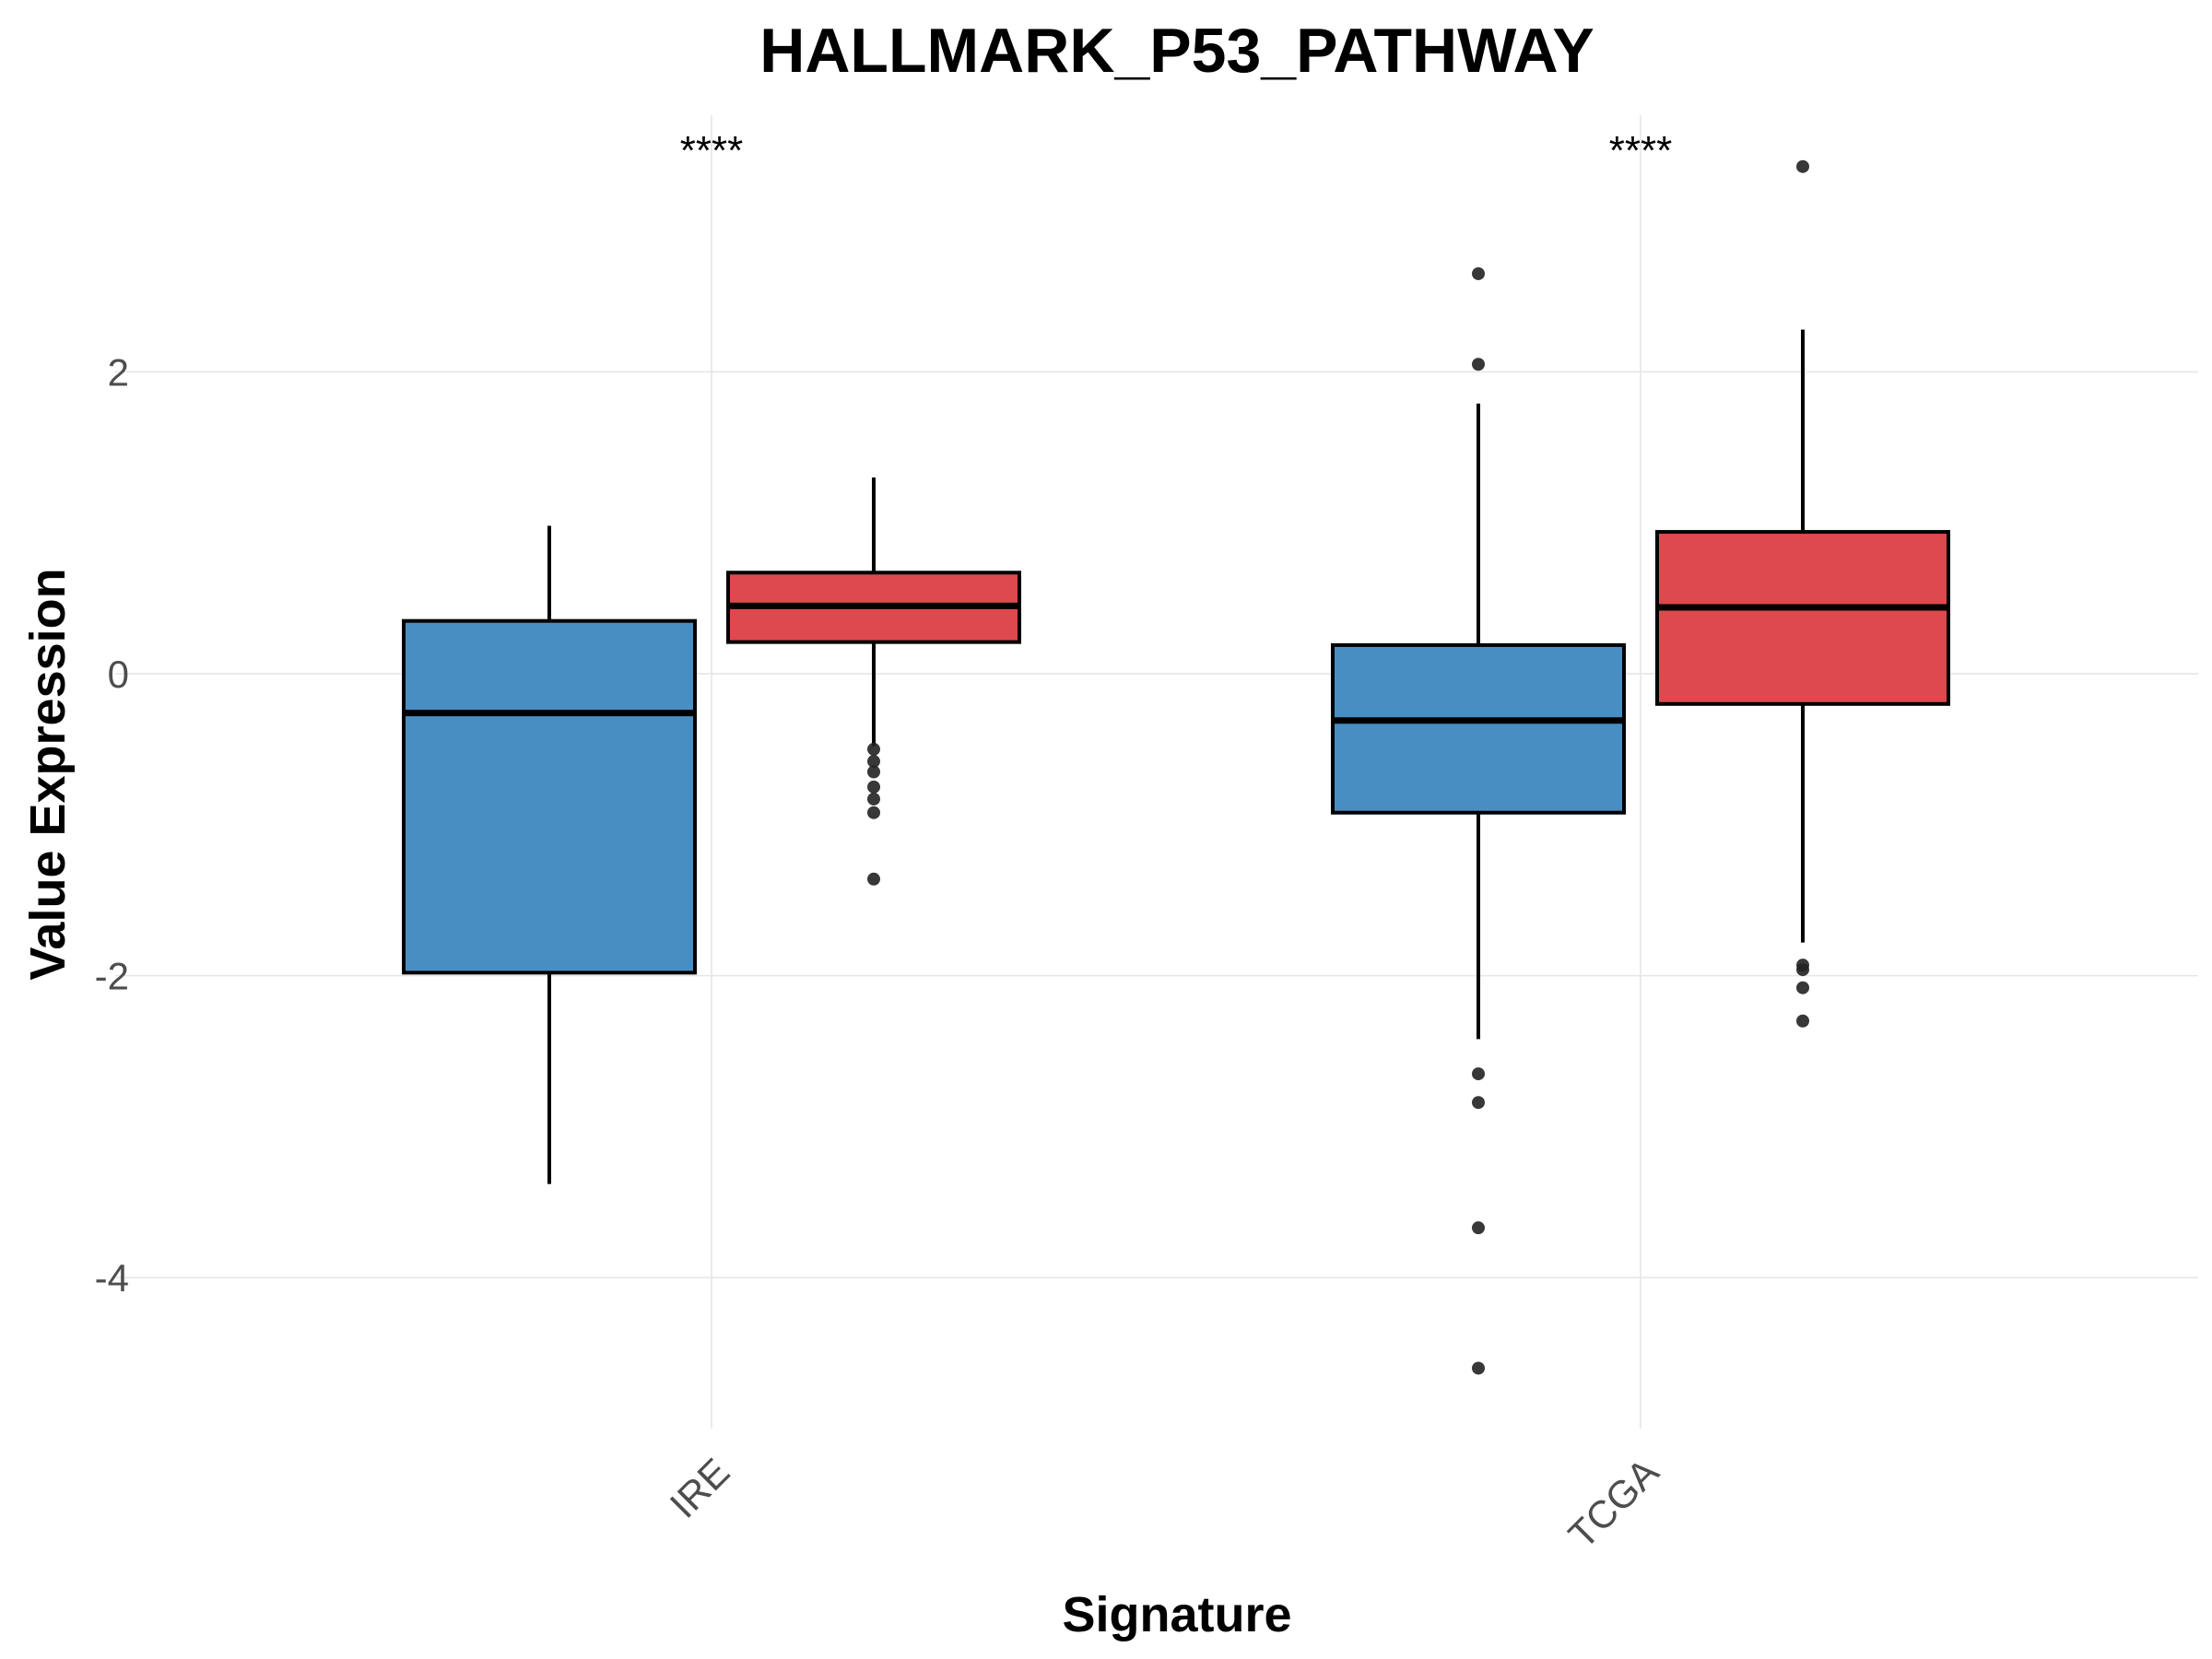 The width and height of the screenshot is (2212, 1659). What do you see at coordinates (700, 1488) in the screenshot?
I see `x-tick-label: IRE` at bounding box center [700, 1488].